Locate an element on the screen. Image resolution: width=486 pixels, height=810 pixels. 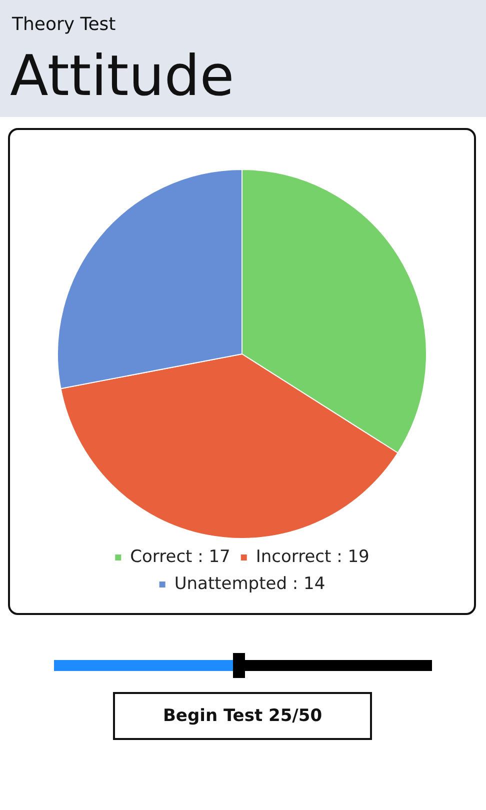
legend-label: Unattempted : 14 is located at coordinates (250, 584).